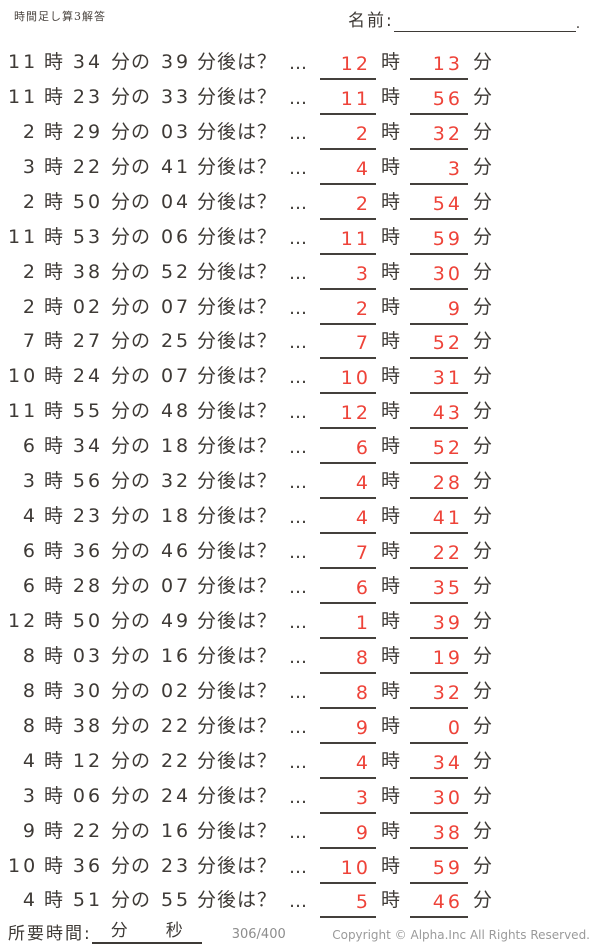 This screenshot has height=949, width=600. What do you see at coordinates (142, 587) in the screenshot?
I see `question-text: 6 時 28 分の 07 分後は？` at bounding box center [142, 587].